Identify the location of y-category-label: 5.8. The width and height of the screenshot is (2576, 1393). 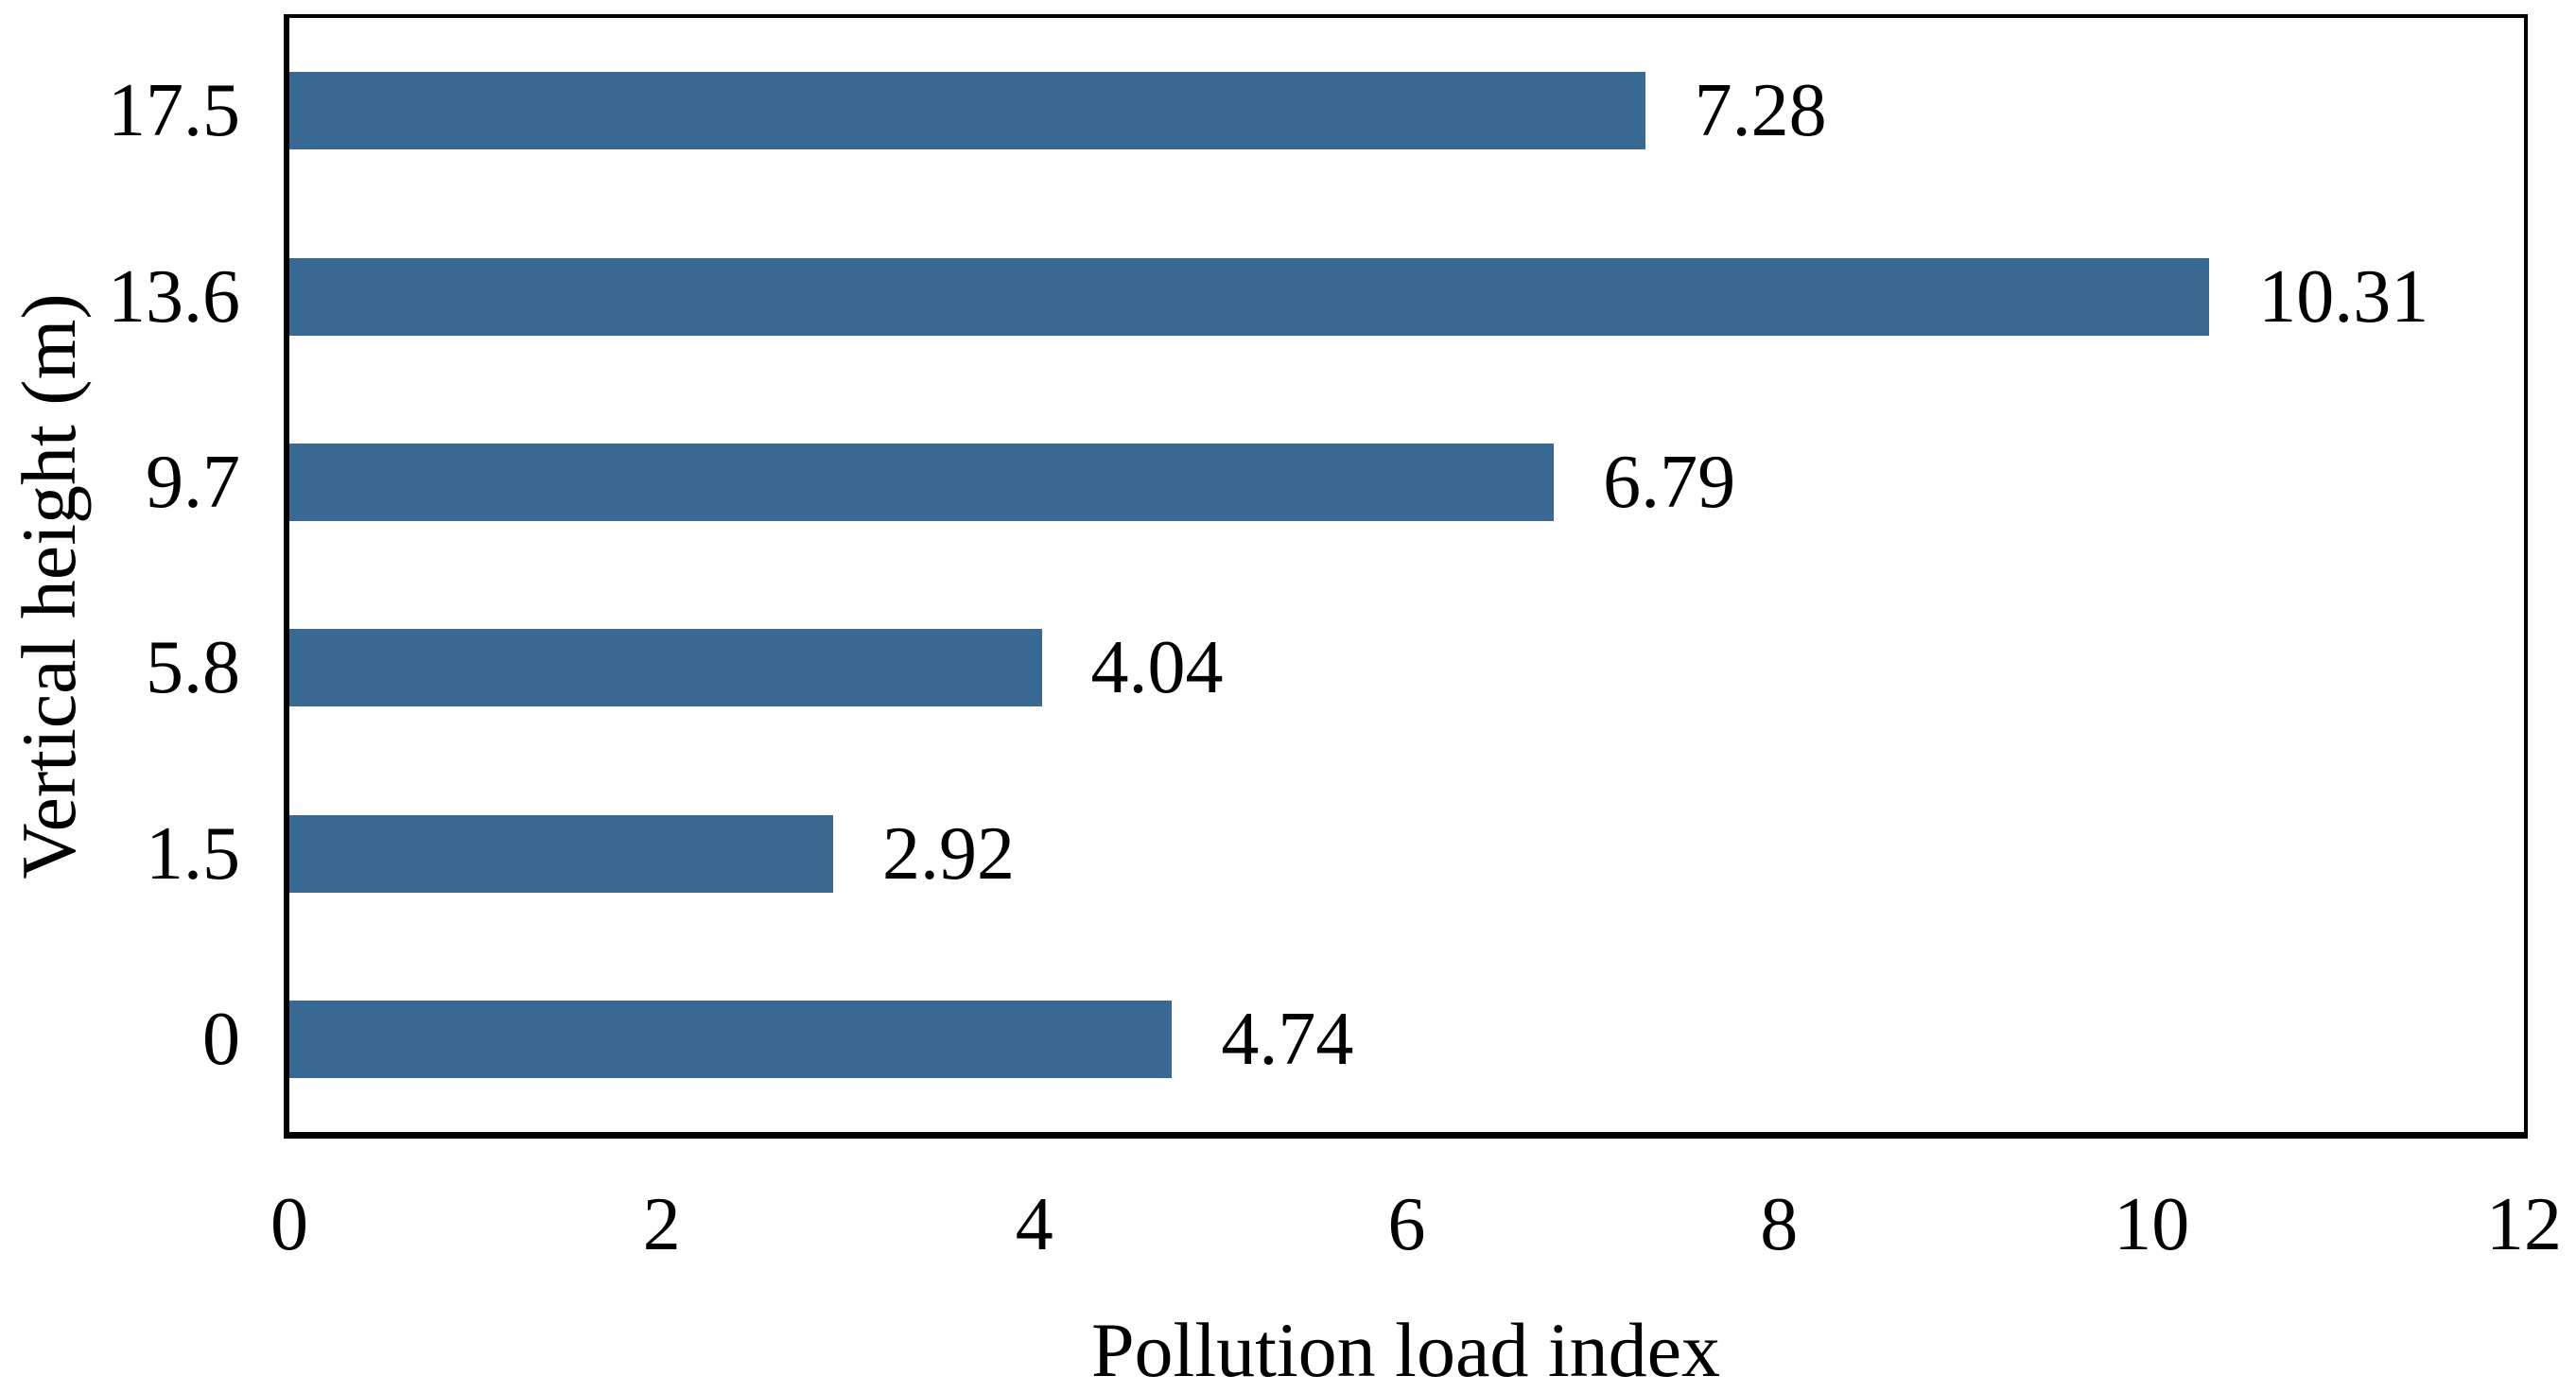
(193, 668).